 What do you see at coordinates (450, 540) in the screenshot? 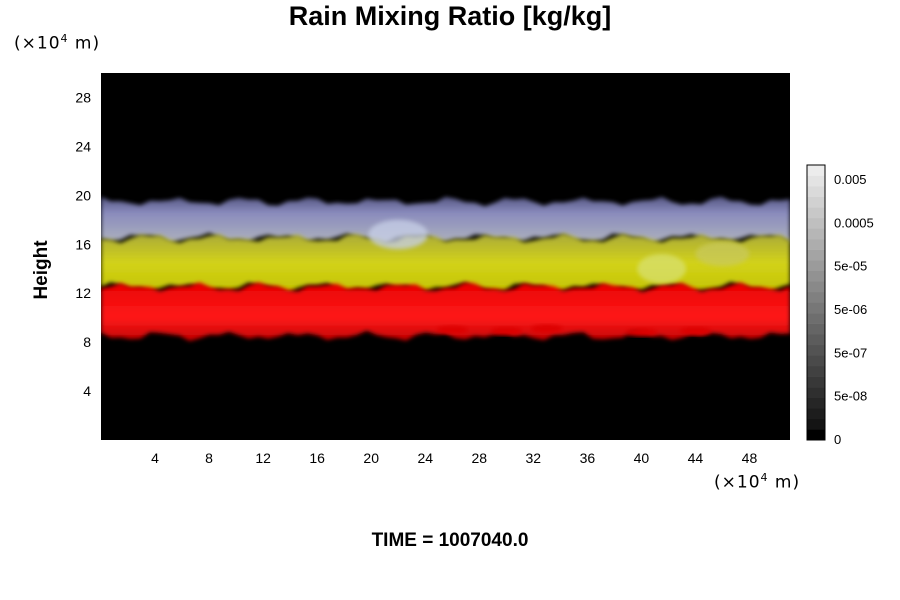
I see `time-label: TIME = 1007040.0` at bounding box center [450, 540].